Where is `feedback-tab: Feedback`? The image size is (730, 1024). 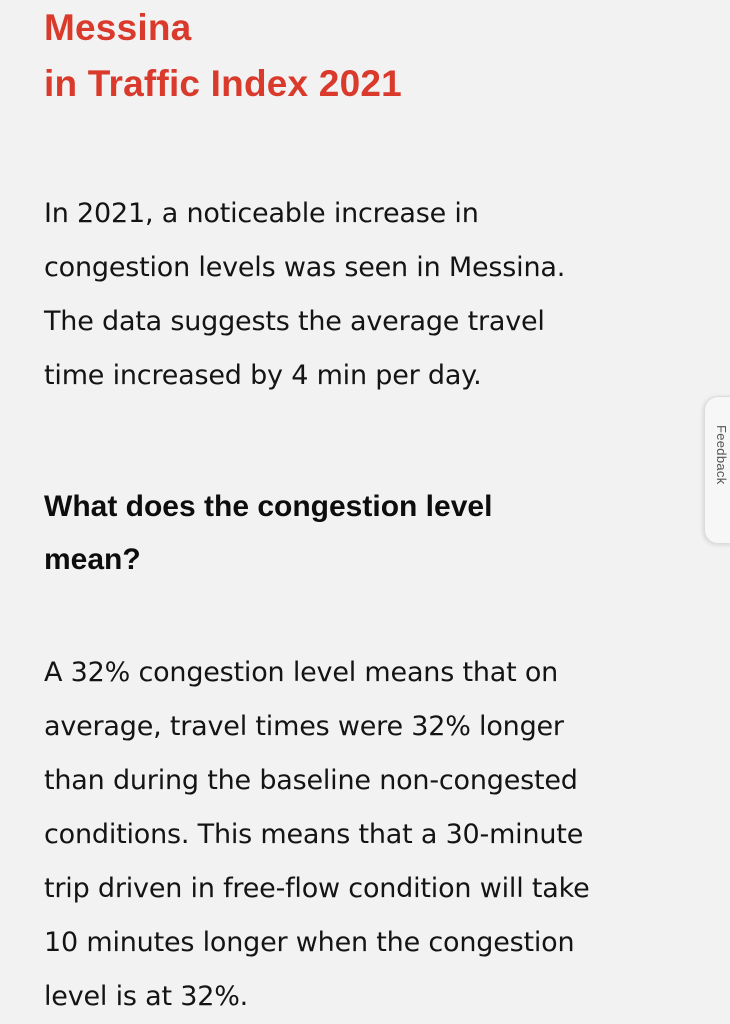
feedback-tab: Feedback is located at coordinates (717, 470).